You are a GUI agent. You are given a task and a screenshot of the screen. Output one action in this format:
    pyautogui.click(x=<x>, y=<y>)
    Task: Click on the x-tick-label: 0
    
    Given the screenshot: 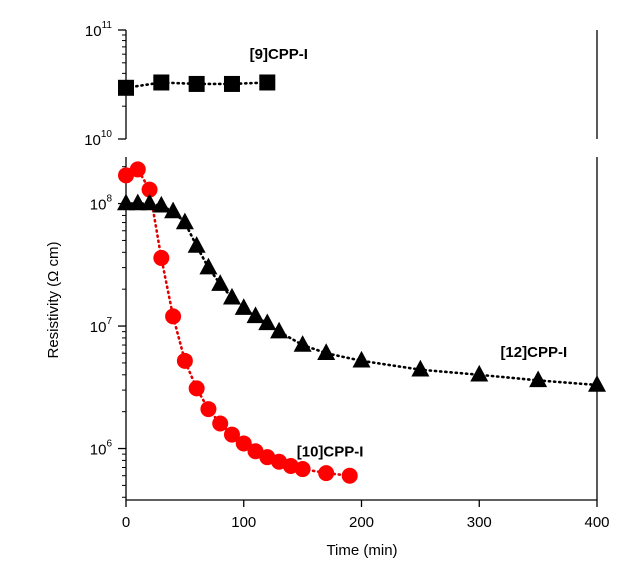 What is the action you would take?
    pyautogui.click(x=126, y=522)
    